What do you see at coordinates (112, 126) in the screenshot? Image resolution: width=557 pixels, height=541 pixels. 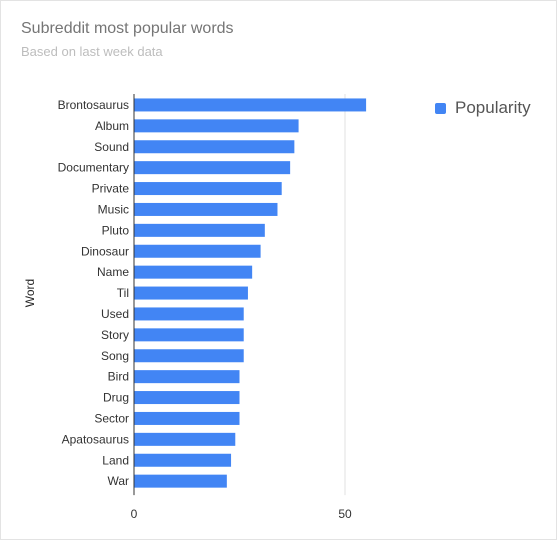 I see `y-tick-label: Album` at bounding box center [112, 126].